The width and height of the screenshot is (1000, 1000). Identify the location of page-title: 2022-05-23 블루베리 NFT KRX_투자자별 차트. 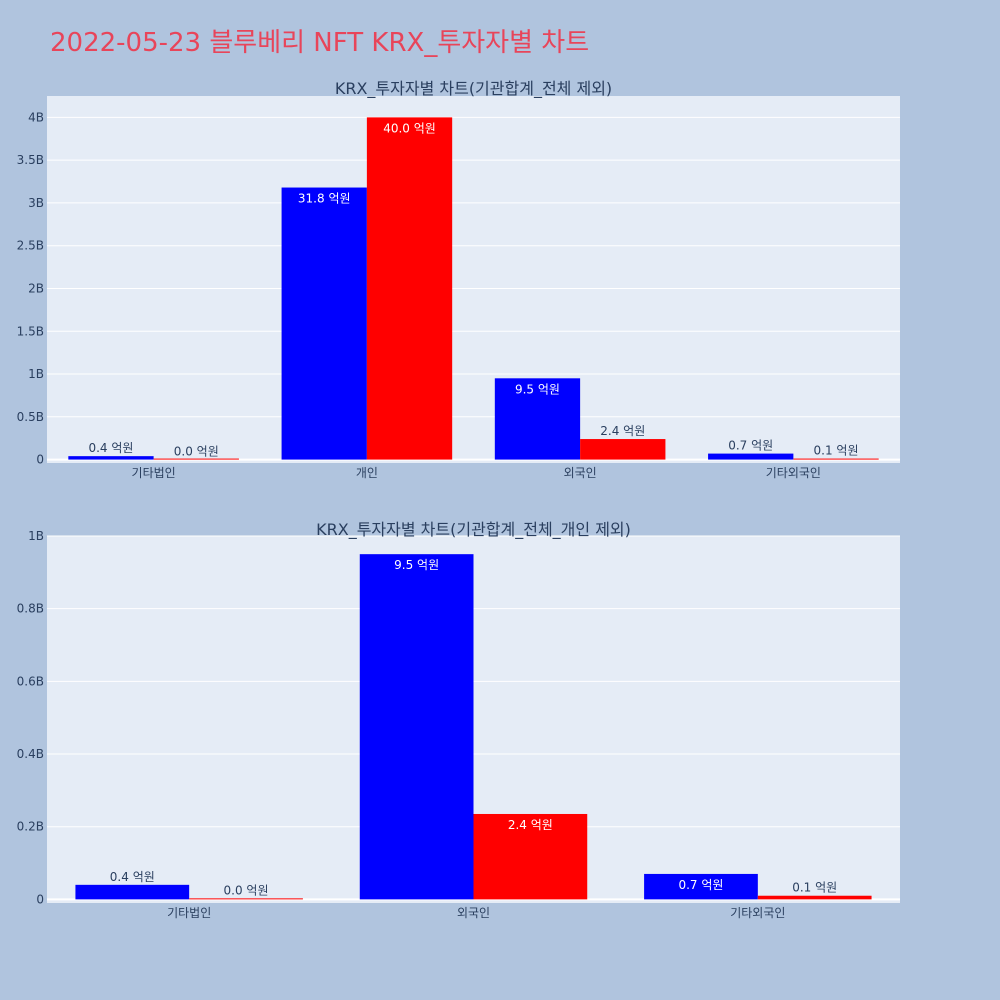
(320, 43).